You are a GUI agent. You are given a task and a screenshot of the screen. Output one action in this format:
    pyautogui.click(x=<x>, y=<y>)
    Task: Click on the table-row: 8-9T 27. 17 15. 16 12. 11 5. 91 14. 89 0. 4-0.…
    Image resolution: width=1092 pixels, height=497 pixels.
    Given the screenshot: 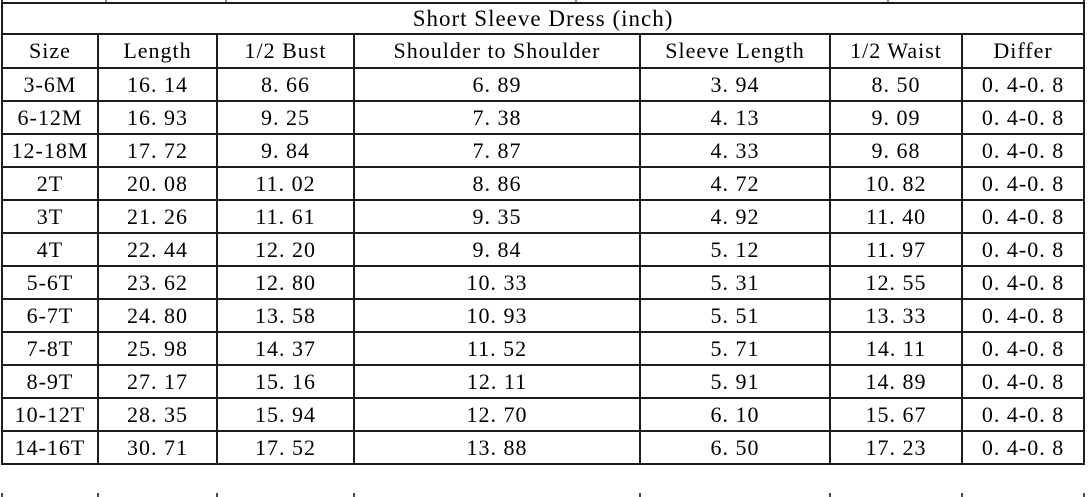 What is the action you would take?
    pyautogui.click(x=543, y=381)
    